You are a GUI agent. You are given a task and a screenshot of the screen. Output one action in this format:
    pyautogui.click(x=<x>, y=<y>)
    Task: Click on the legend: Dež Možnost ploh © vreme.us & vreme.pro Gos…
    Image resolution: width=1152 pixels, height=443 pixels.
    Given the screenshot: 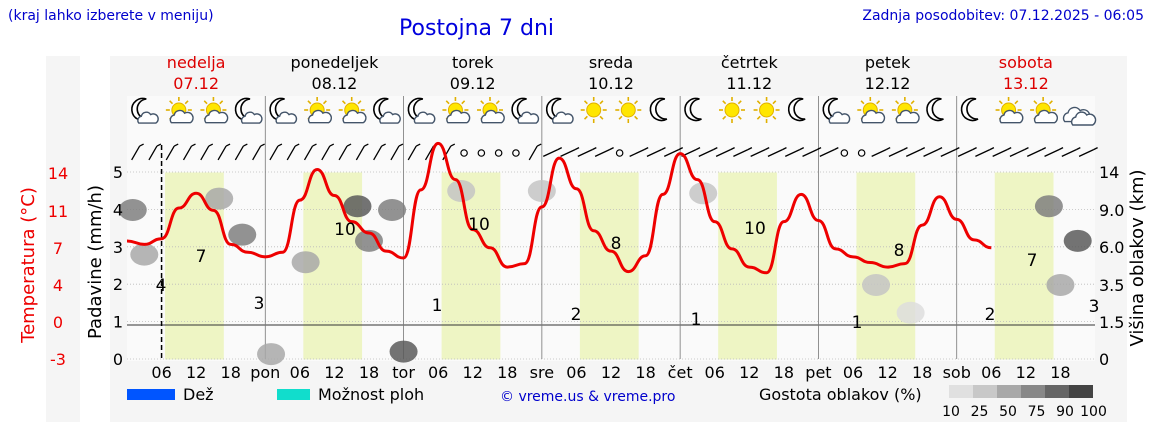 What is the action you would take?
    pyautogui.click(x=617, y=402)
    